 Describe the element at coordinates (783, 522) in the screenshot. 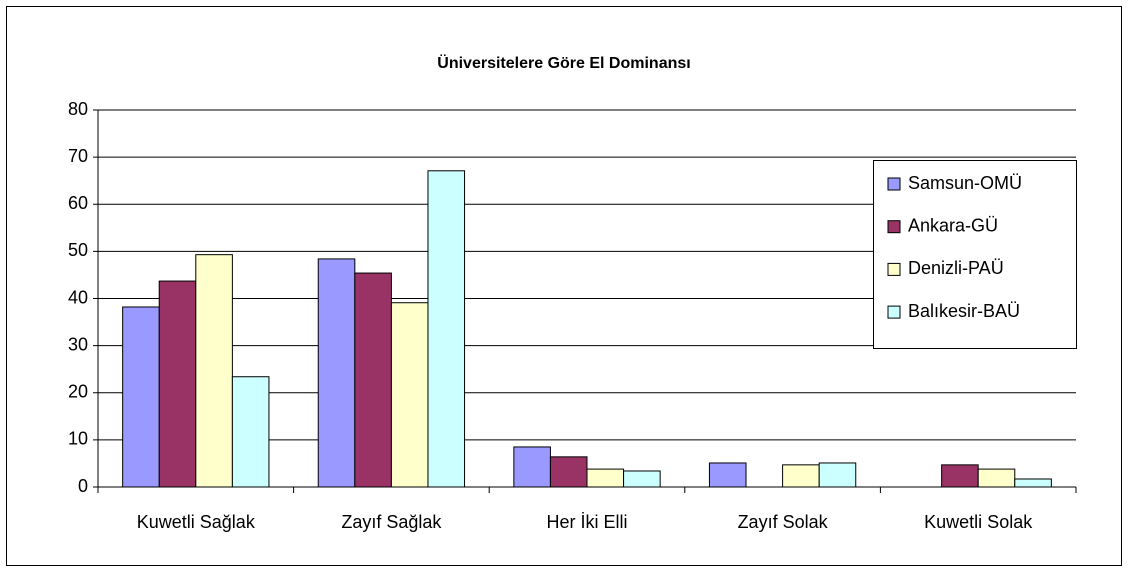

I see `x-tick-label: Zayıf Solak` at that location.